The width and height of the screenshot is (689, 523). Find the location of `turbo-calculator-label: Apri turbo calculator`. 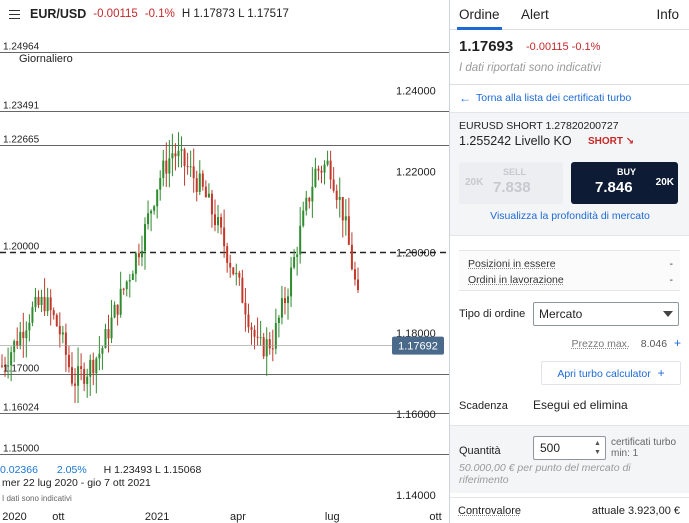

turbo-calculator-label: Apri turbo calculator is located at coordinates (604, 374).